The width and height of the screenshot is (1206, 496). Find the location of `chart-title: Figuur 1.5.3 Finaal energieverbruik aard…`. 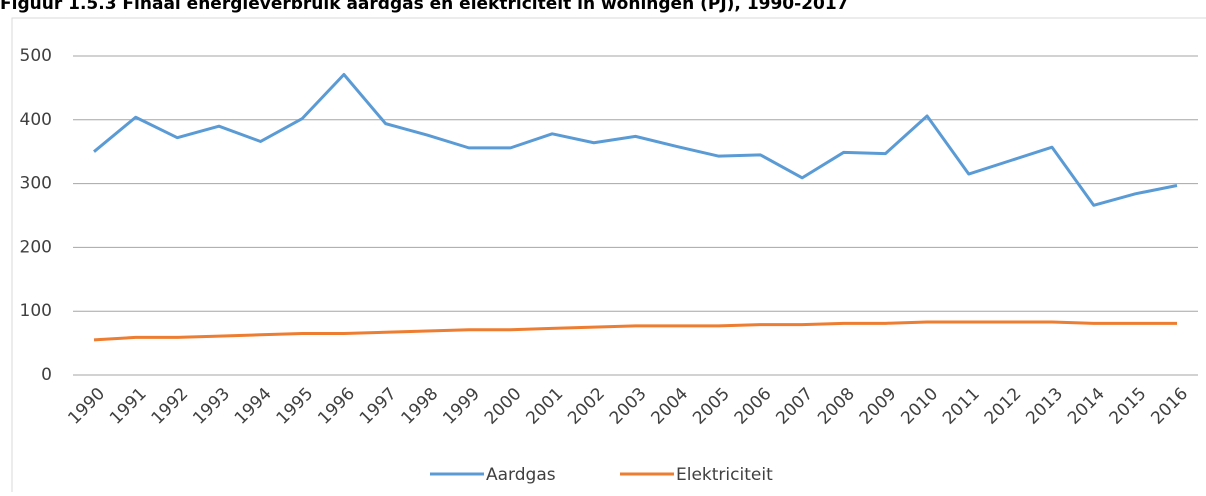

chart-title: Figuur 1.5.3 Finaal energieverbruik aard… is located at coordinates (424, 7).